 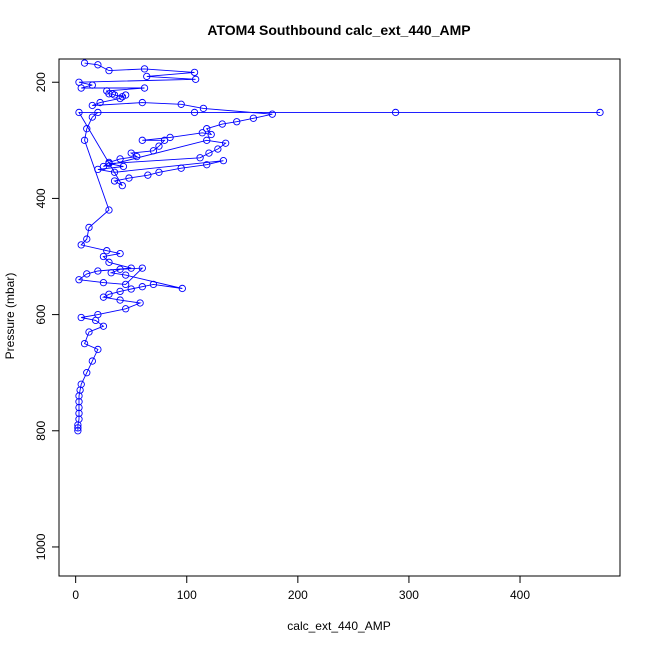 What do you see at coordinates (10, 316) in the screenshot?
I see `y-axis-label: Pressure (mbar)` at bounding box center [10, 316].